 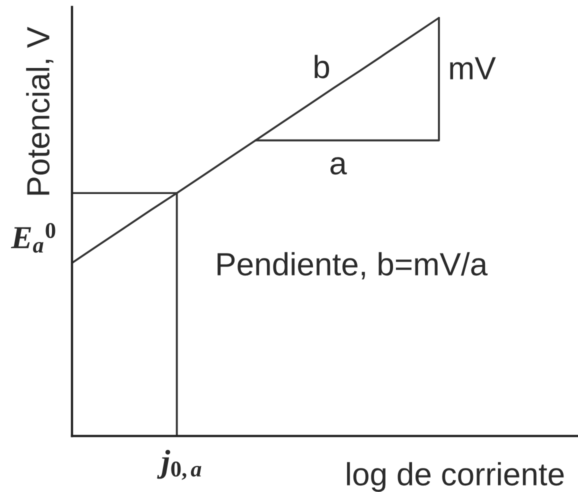 I want to click on y-axis-title: Potencial, V, so click(x=40, y=110).